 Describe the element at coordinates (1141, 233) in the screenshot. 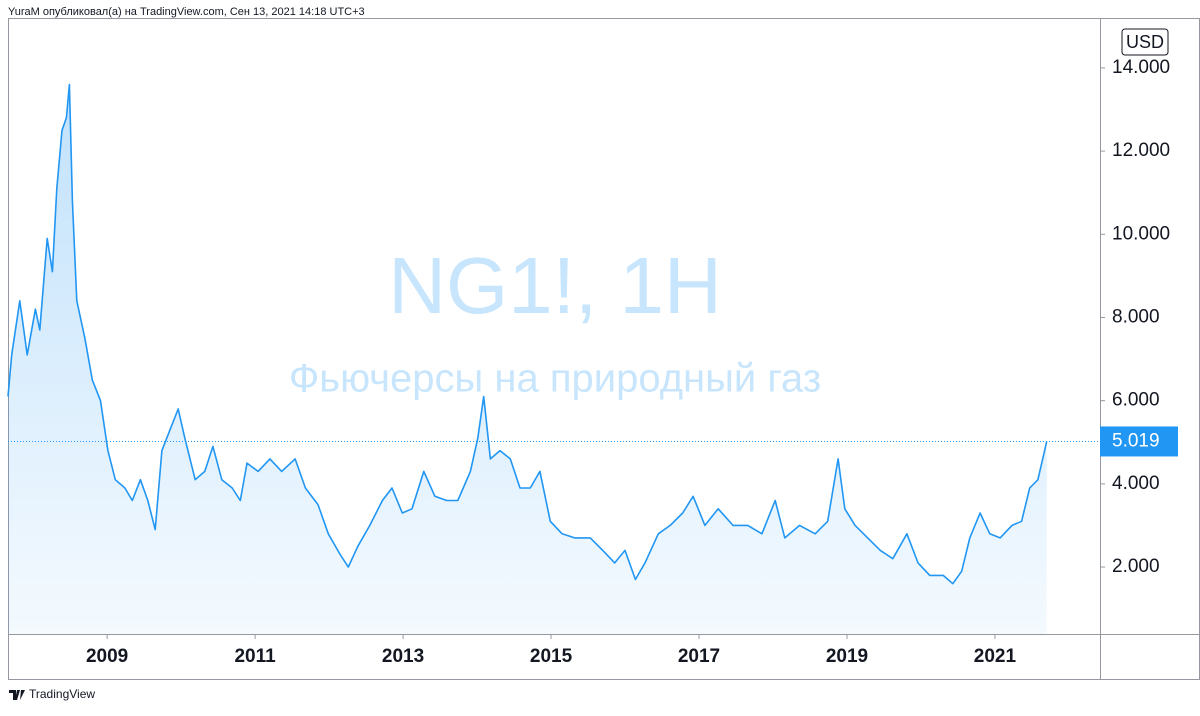

I see `y-tick-label: 10.000` at that location.